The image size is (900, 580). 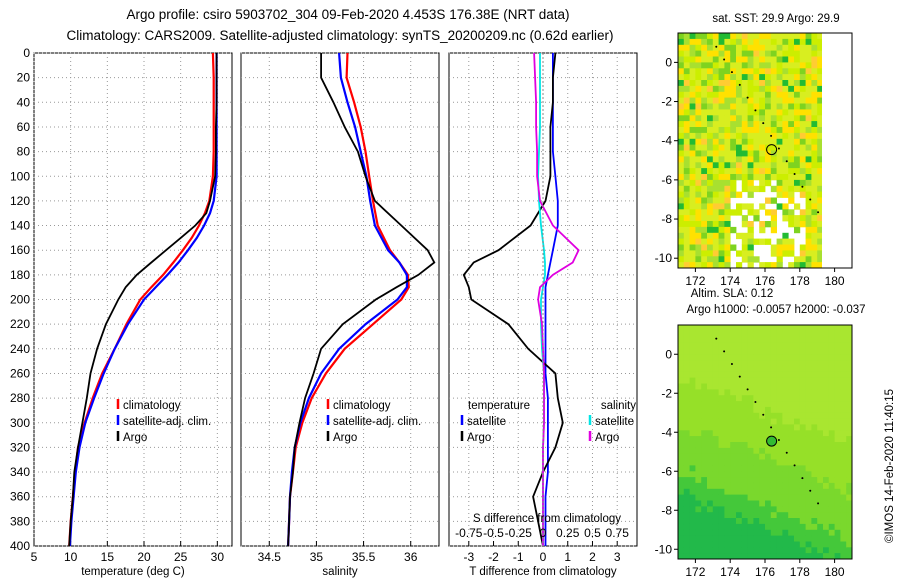 I want to click on temperature-xtick-label: 5, so click(x=34, y=557).